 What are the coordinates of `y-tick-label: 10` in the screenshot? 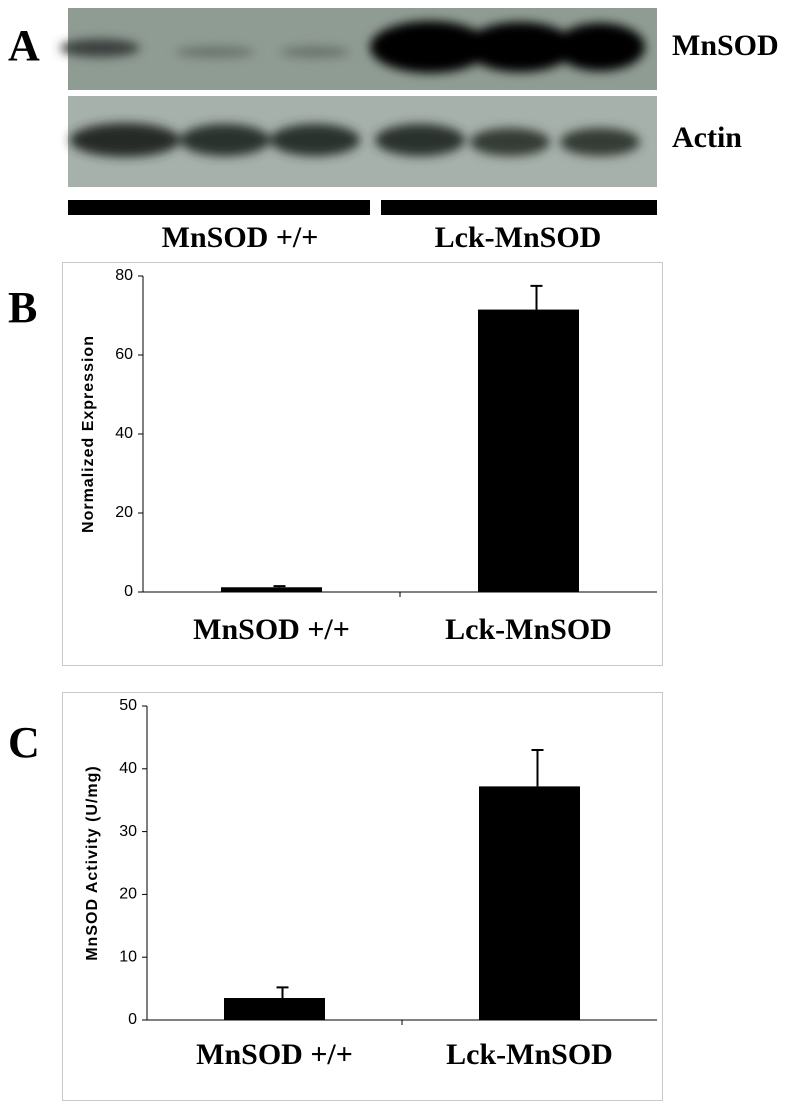 It's located at (128, 956).